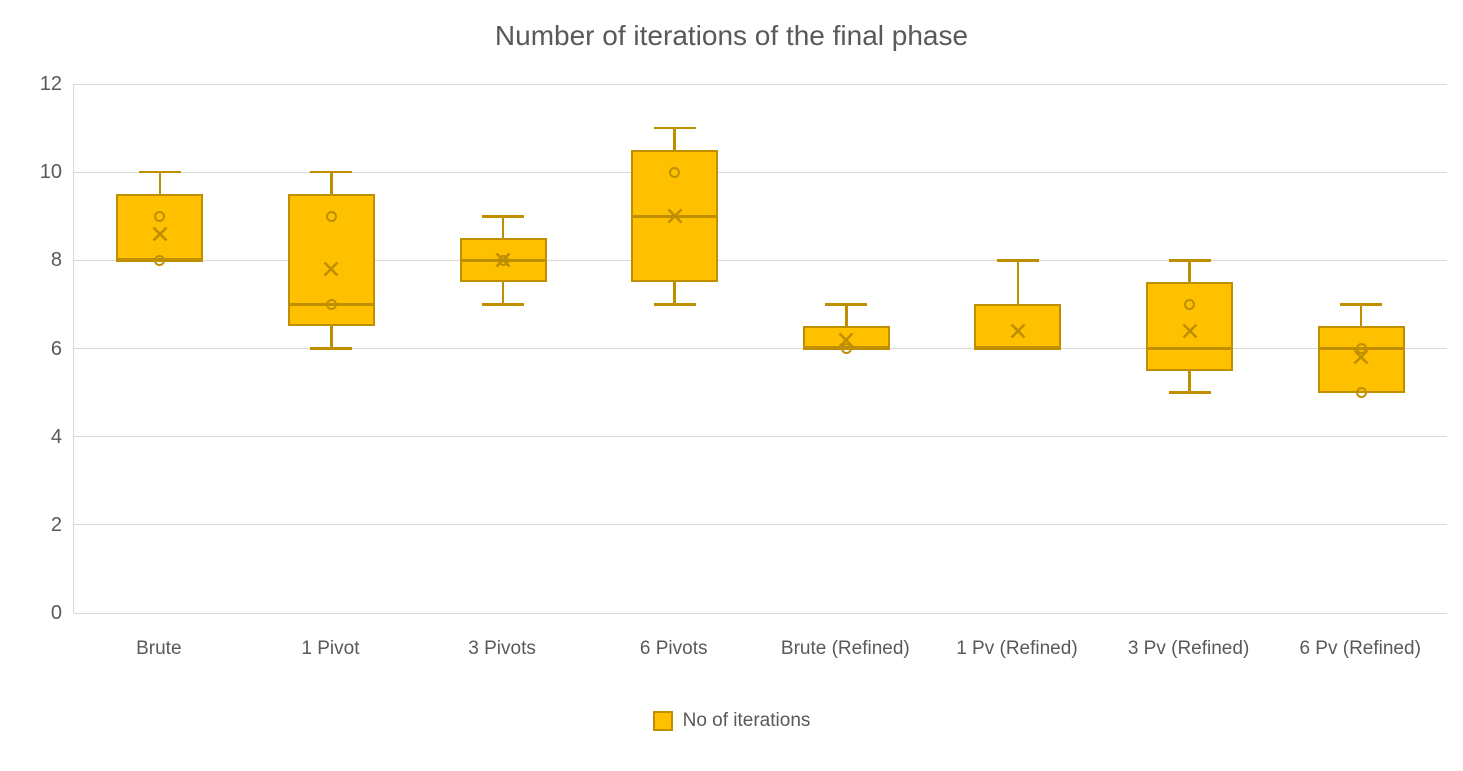 The image size is (1463, 771). What do you see at coordinates (56, 524) in the screenshot?
I see `y-tick-label: 2` at bounding box center [56, 524].